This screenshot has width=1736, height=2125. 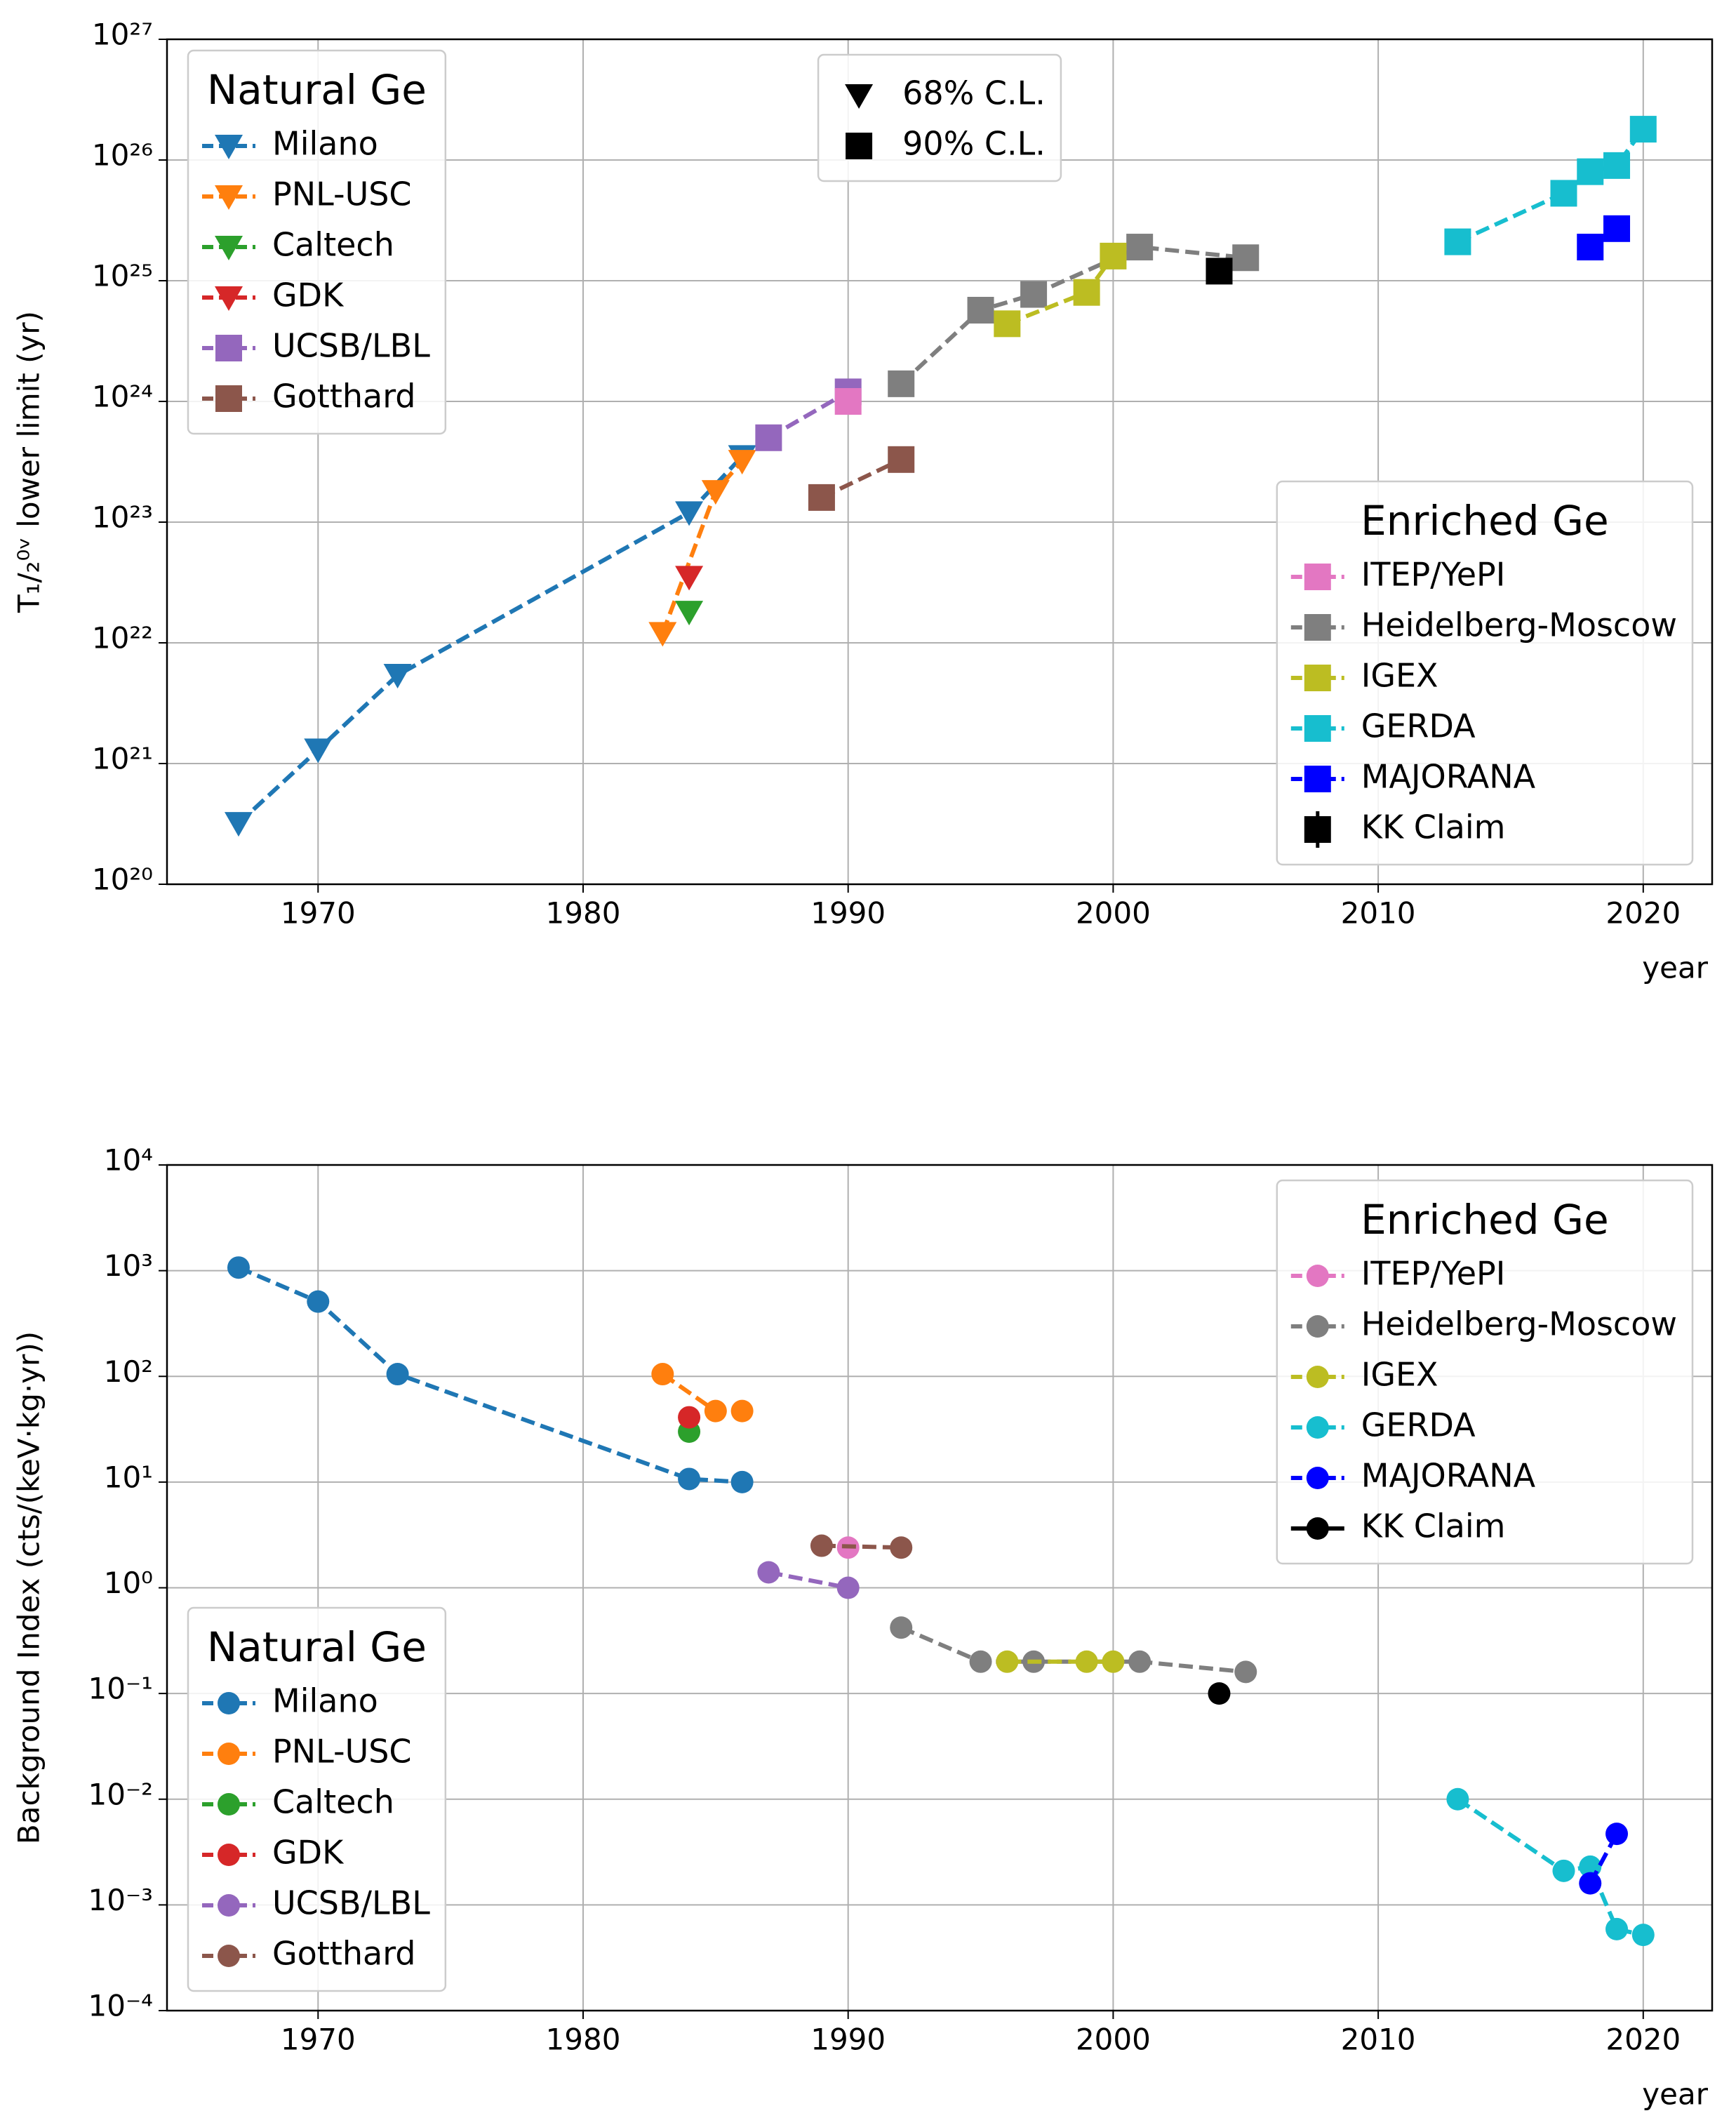 I want to click on legend-label: MAJORANA, so click(x=1448, y=1476).